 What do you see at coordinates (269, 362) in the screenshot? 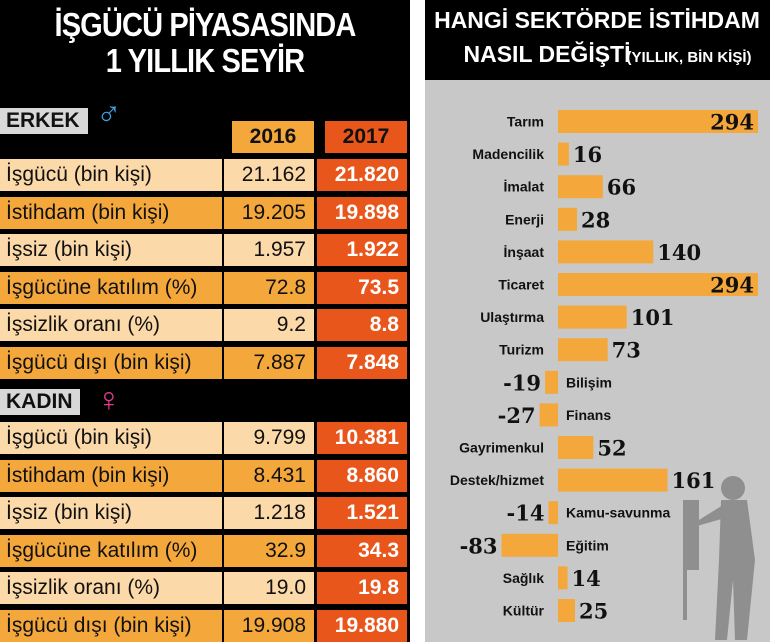
I see `value-2016: 7.887` at bounding box center [269, 362].